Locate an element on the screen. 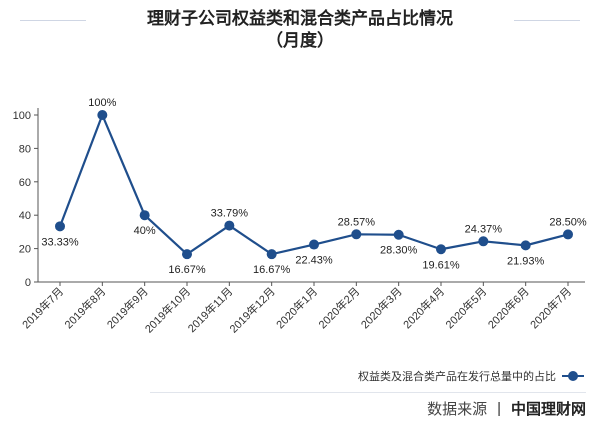 The height and width of the screenshot is (436, 600). data-label: 22.43% is located at coordinates (314, 261).